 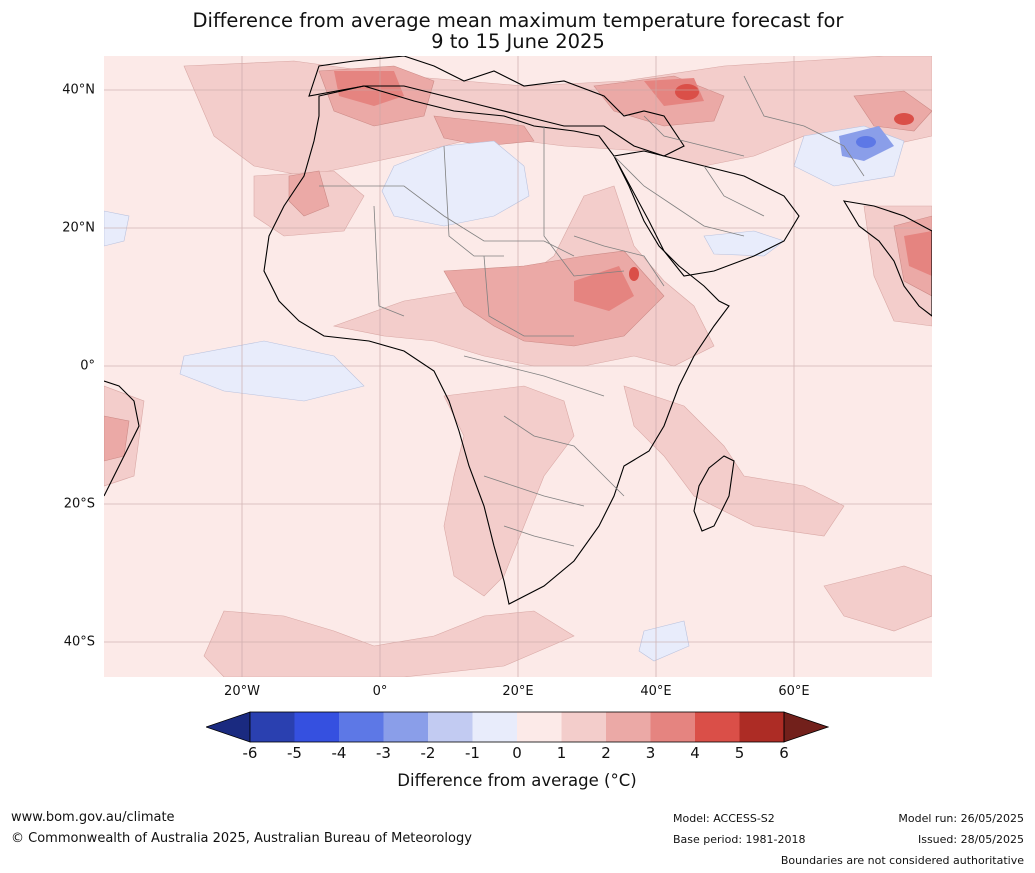 I want to click on colorbar-tick-label: 4, so click(x=695, y=753).